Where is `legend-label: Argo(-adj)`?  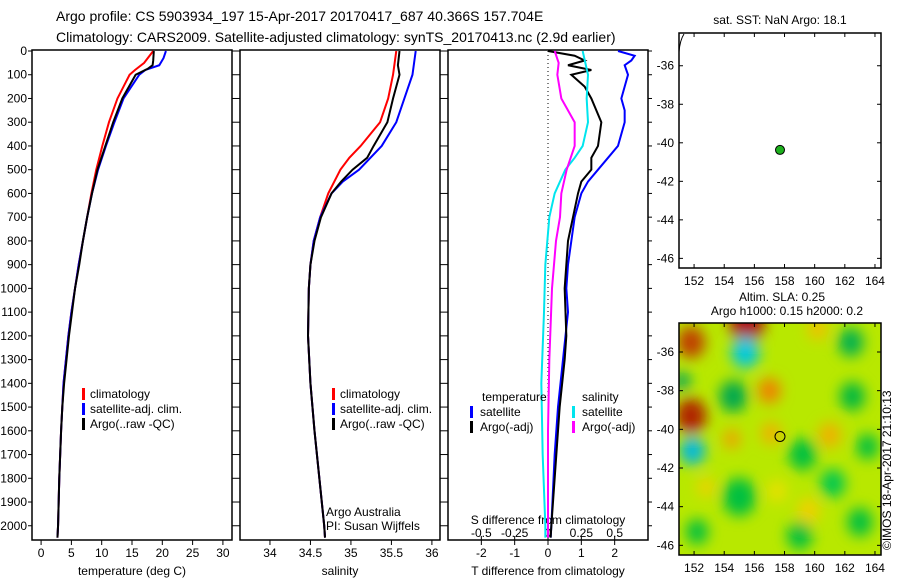 legend-label: Argo(-adj) is located at coordinates (506, 427).